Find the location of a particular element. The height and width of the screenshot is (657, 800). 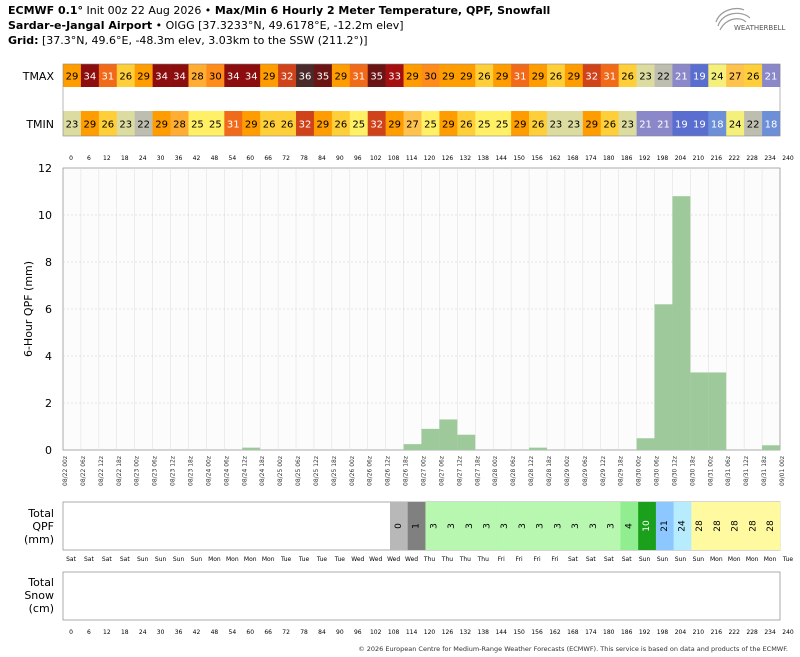

snow-hour-label: 108 is located at coordinates (394, 632).